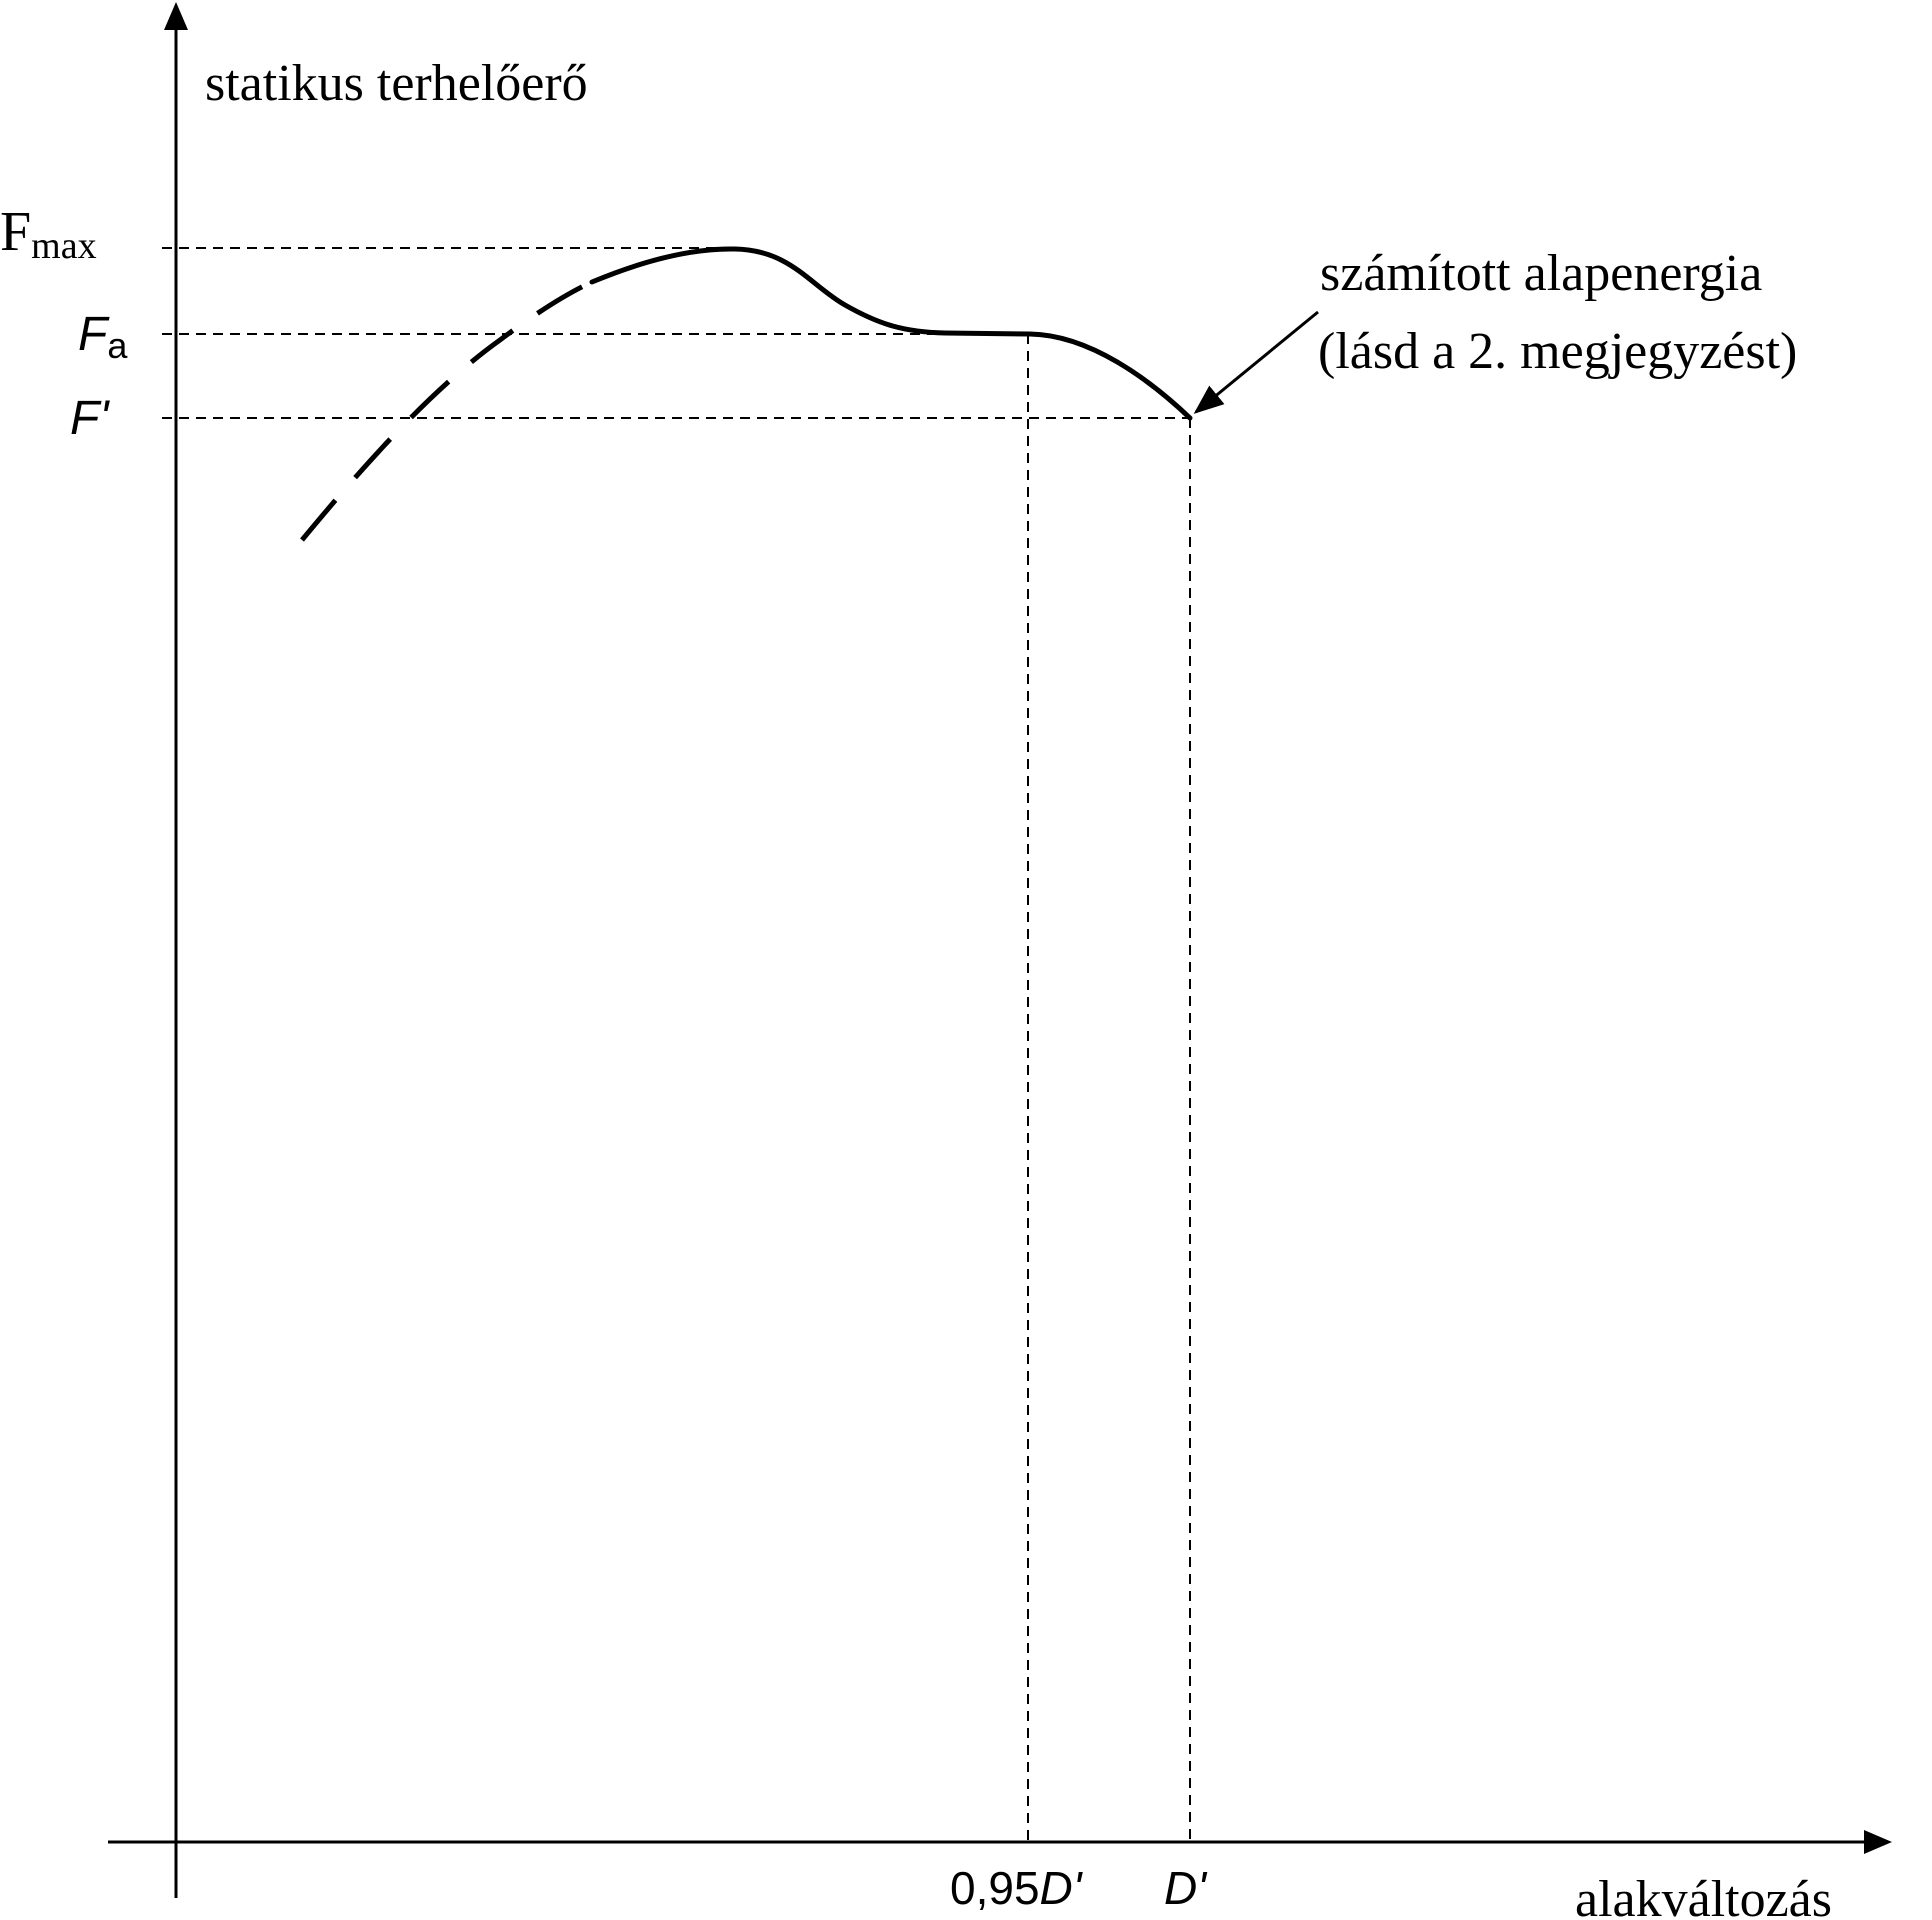  I want to click on d095-label: 0,95D', so click(1017, 1888).